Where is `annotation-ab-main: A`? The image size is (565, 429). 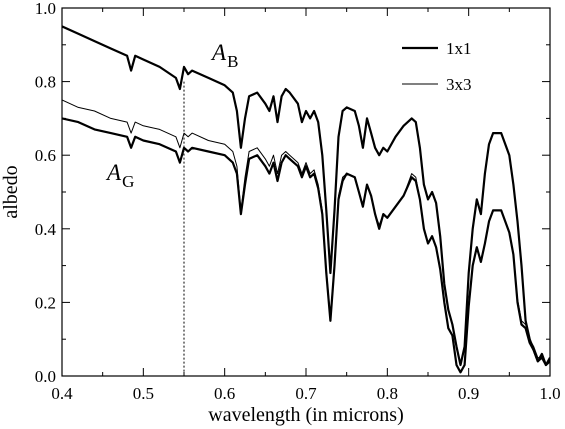
annotation-ab-main: A is located at coordinates (218, 52).